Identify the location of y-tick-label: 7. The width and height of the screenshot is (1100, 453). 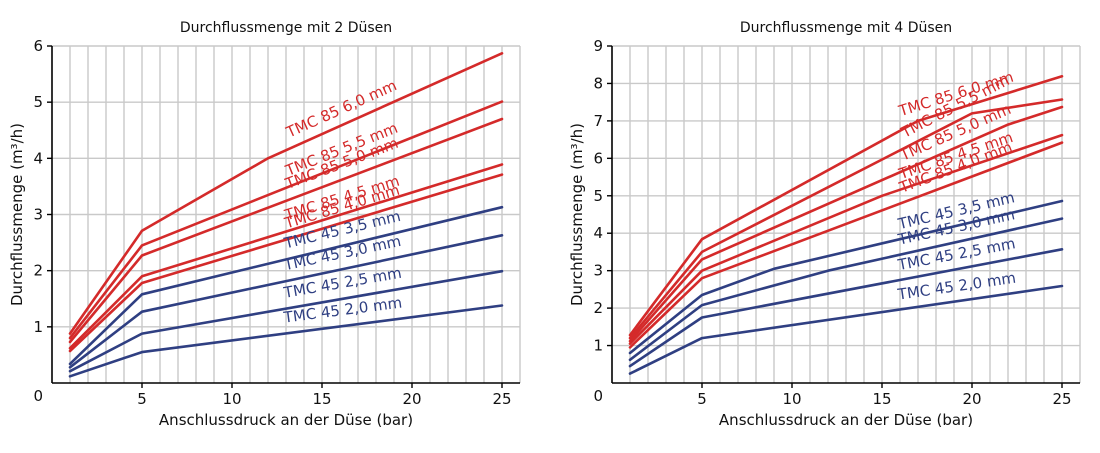
(598, 121).